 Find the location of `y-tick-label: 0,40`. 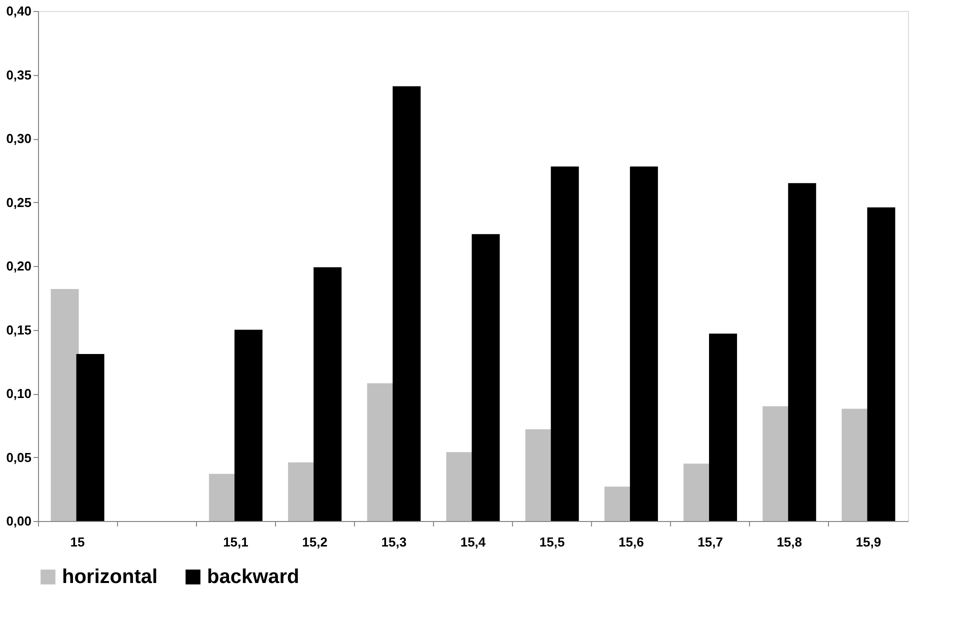

y-tick-label: 0,40 is located at coordinates (19, 11).